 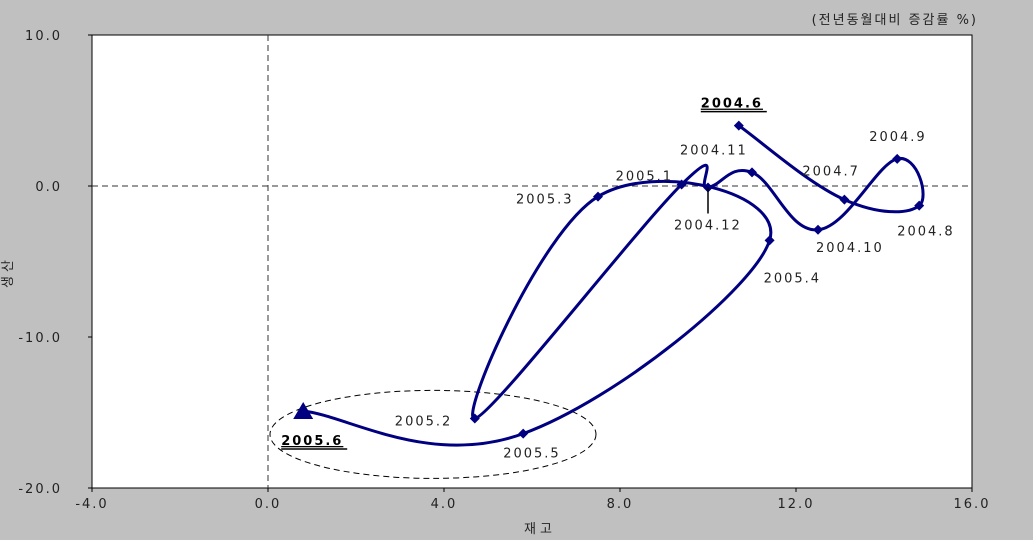 What do you see at coordinates (444, 504) in the screenshot?
I see `x-tick-label: 4.0` at bounding box center [444, 504].